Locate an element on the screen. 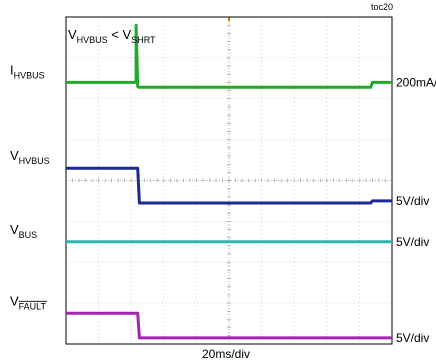 The width and height of the screenshot is (436, 364). condition-operator: < is located at coordinates (115, 34).